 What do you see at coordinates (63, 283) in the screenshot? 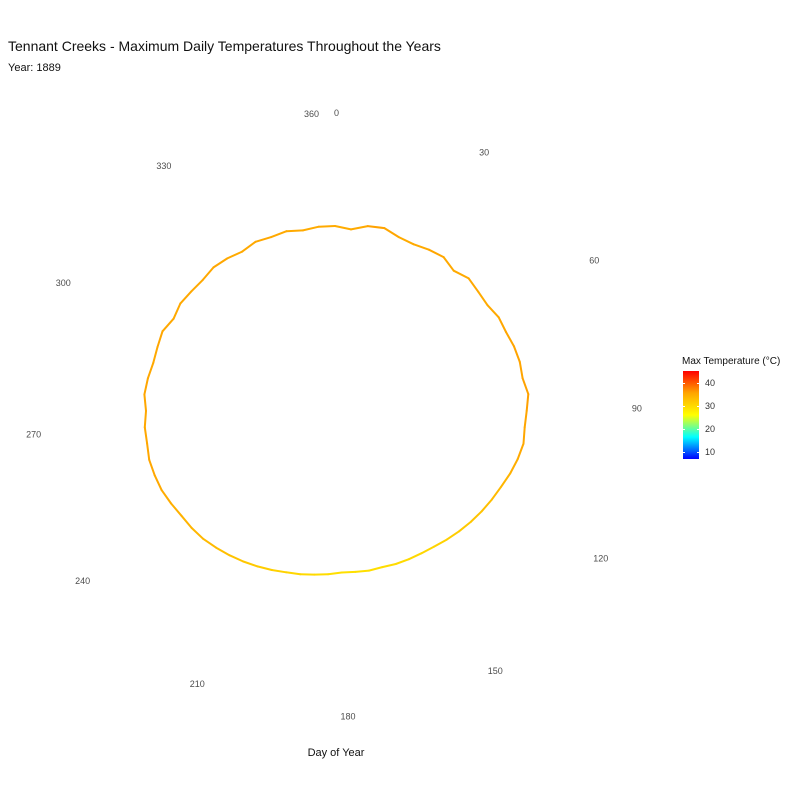
I see `angle-tick-300: 300` at bounding box center [63, 283].